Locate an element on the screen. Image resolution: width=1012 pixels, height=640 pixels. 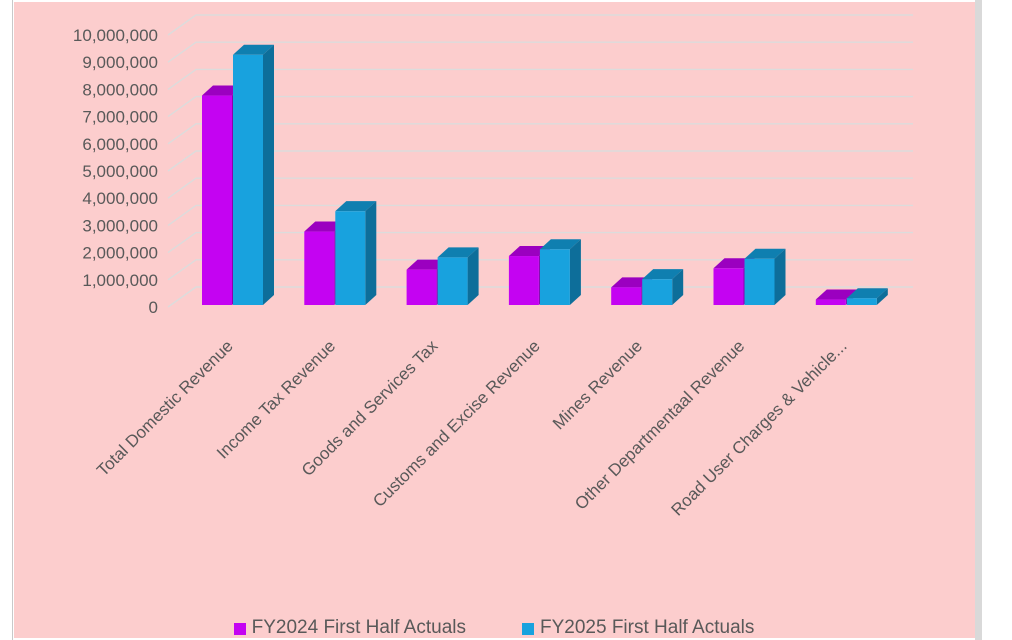
x-axis-category-label: Customs and Excise Revenue is located at coordinates (456, 423).